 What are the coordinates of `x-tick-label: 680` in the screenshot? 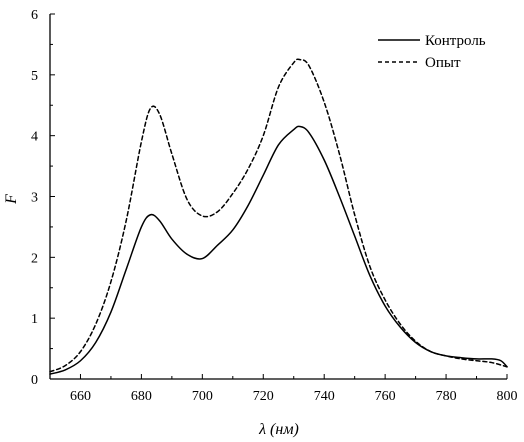 It's located at (141, 396).